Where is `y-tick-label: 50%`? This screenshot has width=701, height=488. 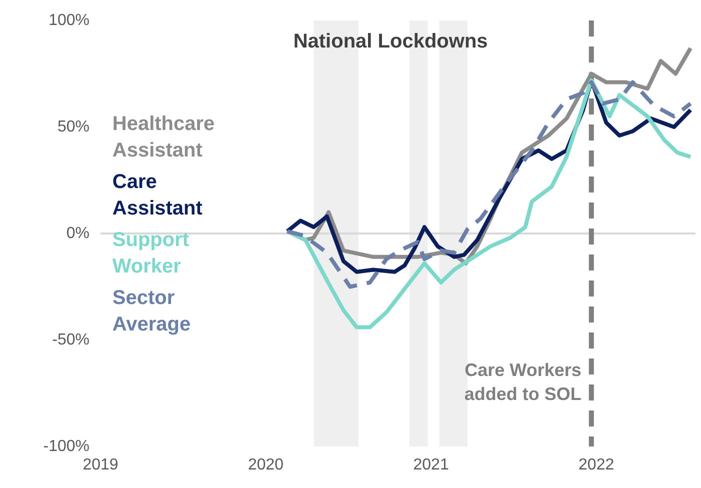 y-tick-label: 50% is located at coordinates (73, 127).